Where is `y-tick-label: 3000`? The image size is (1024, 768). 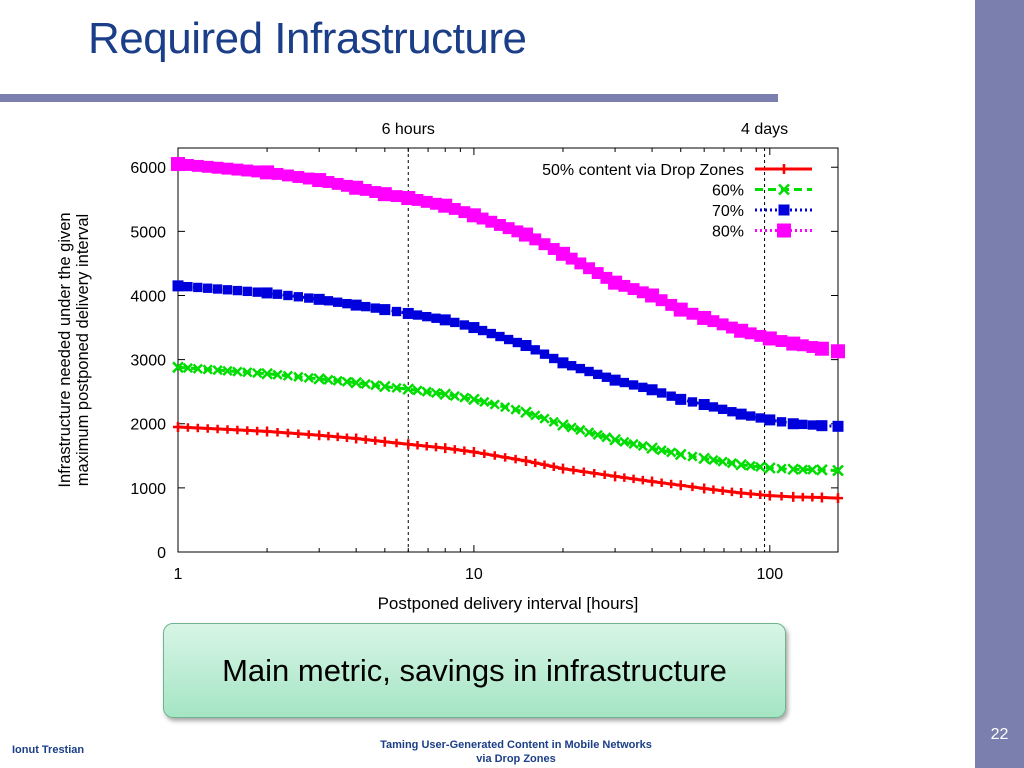
y-tick-label: 3000 is located at coordinates (148, 361).